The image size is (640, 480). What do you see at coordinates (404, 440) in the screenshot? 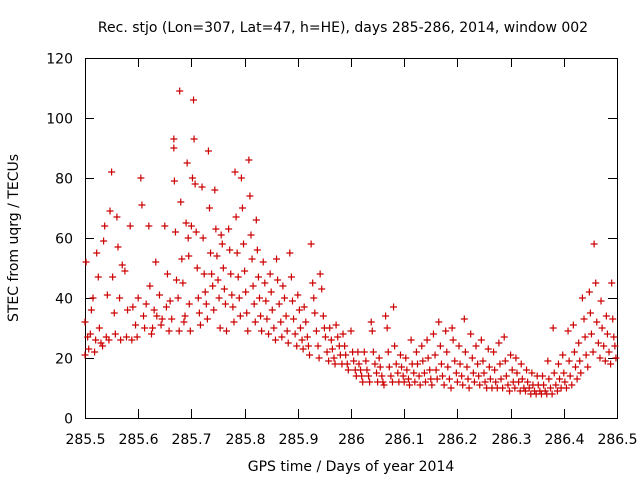
I see `x-tick-label: 286.1` at bounding box center [404, 440].